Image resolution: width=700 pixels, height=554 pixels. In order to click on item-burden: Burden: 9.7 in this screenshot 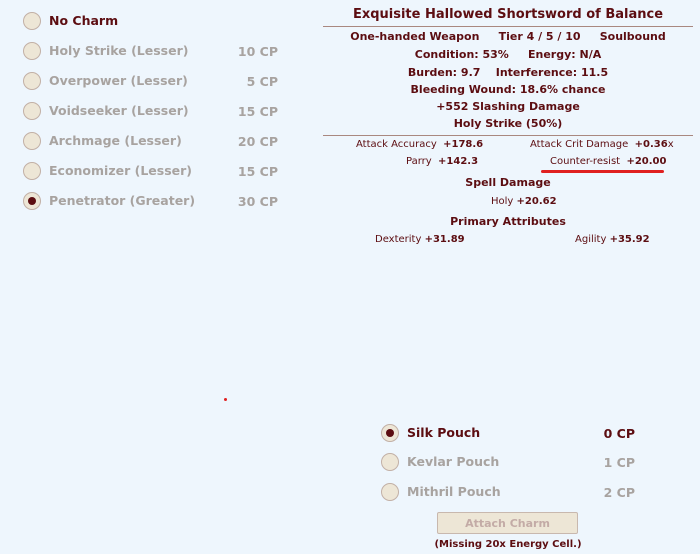, I will do `click(444, 72)`.